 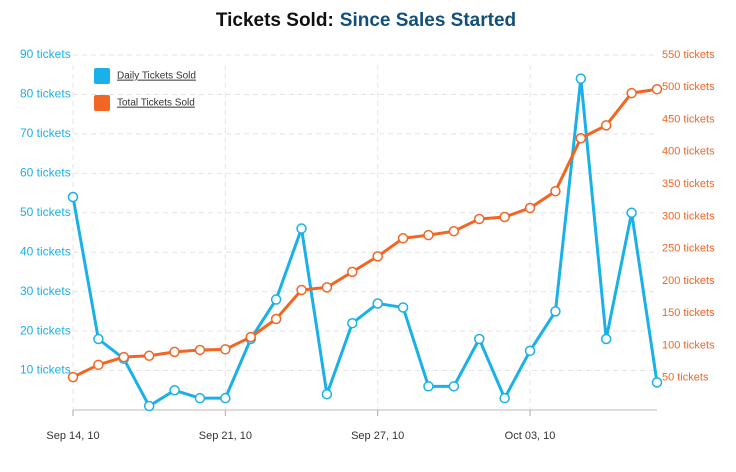 What do you see at coordinates (72, 436) in the screenshot?
I see `x-tick-label: Sep 14, 10` at bounding box center [72, 436].